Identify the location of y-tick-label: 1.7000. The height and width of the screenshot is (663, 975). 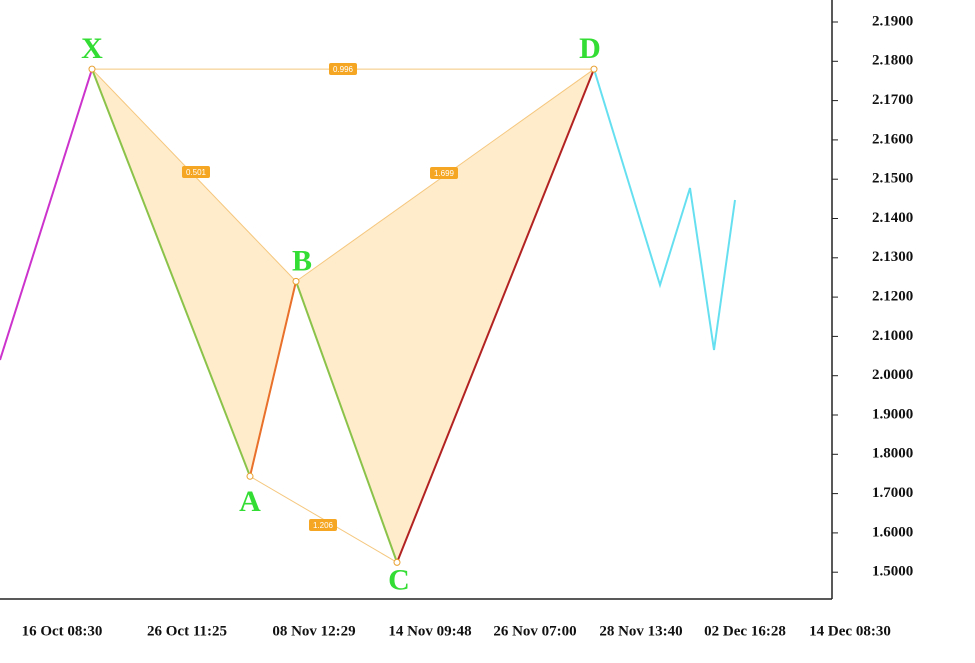
(892, 493).